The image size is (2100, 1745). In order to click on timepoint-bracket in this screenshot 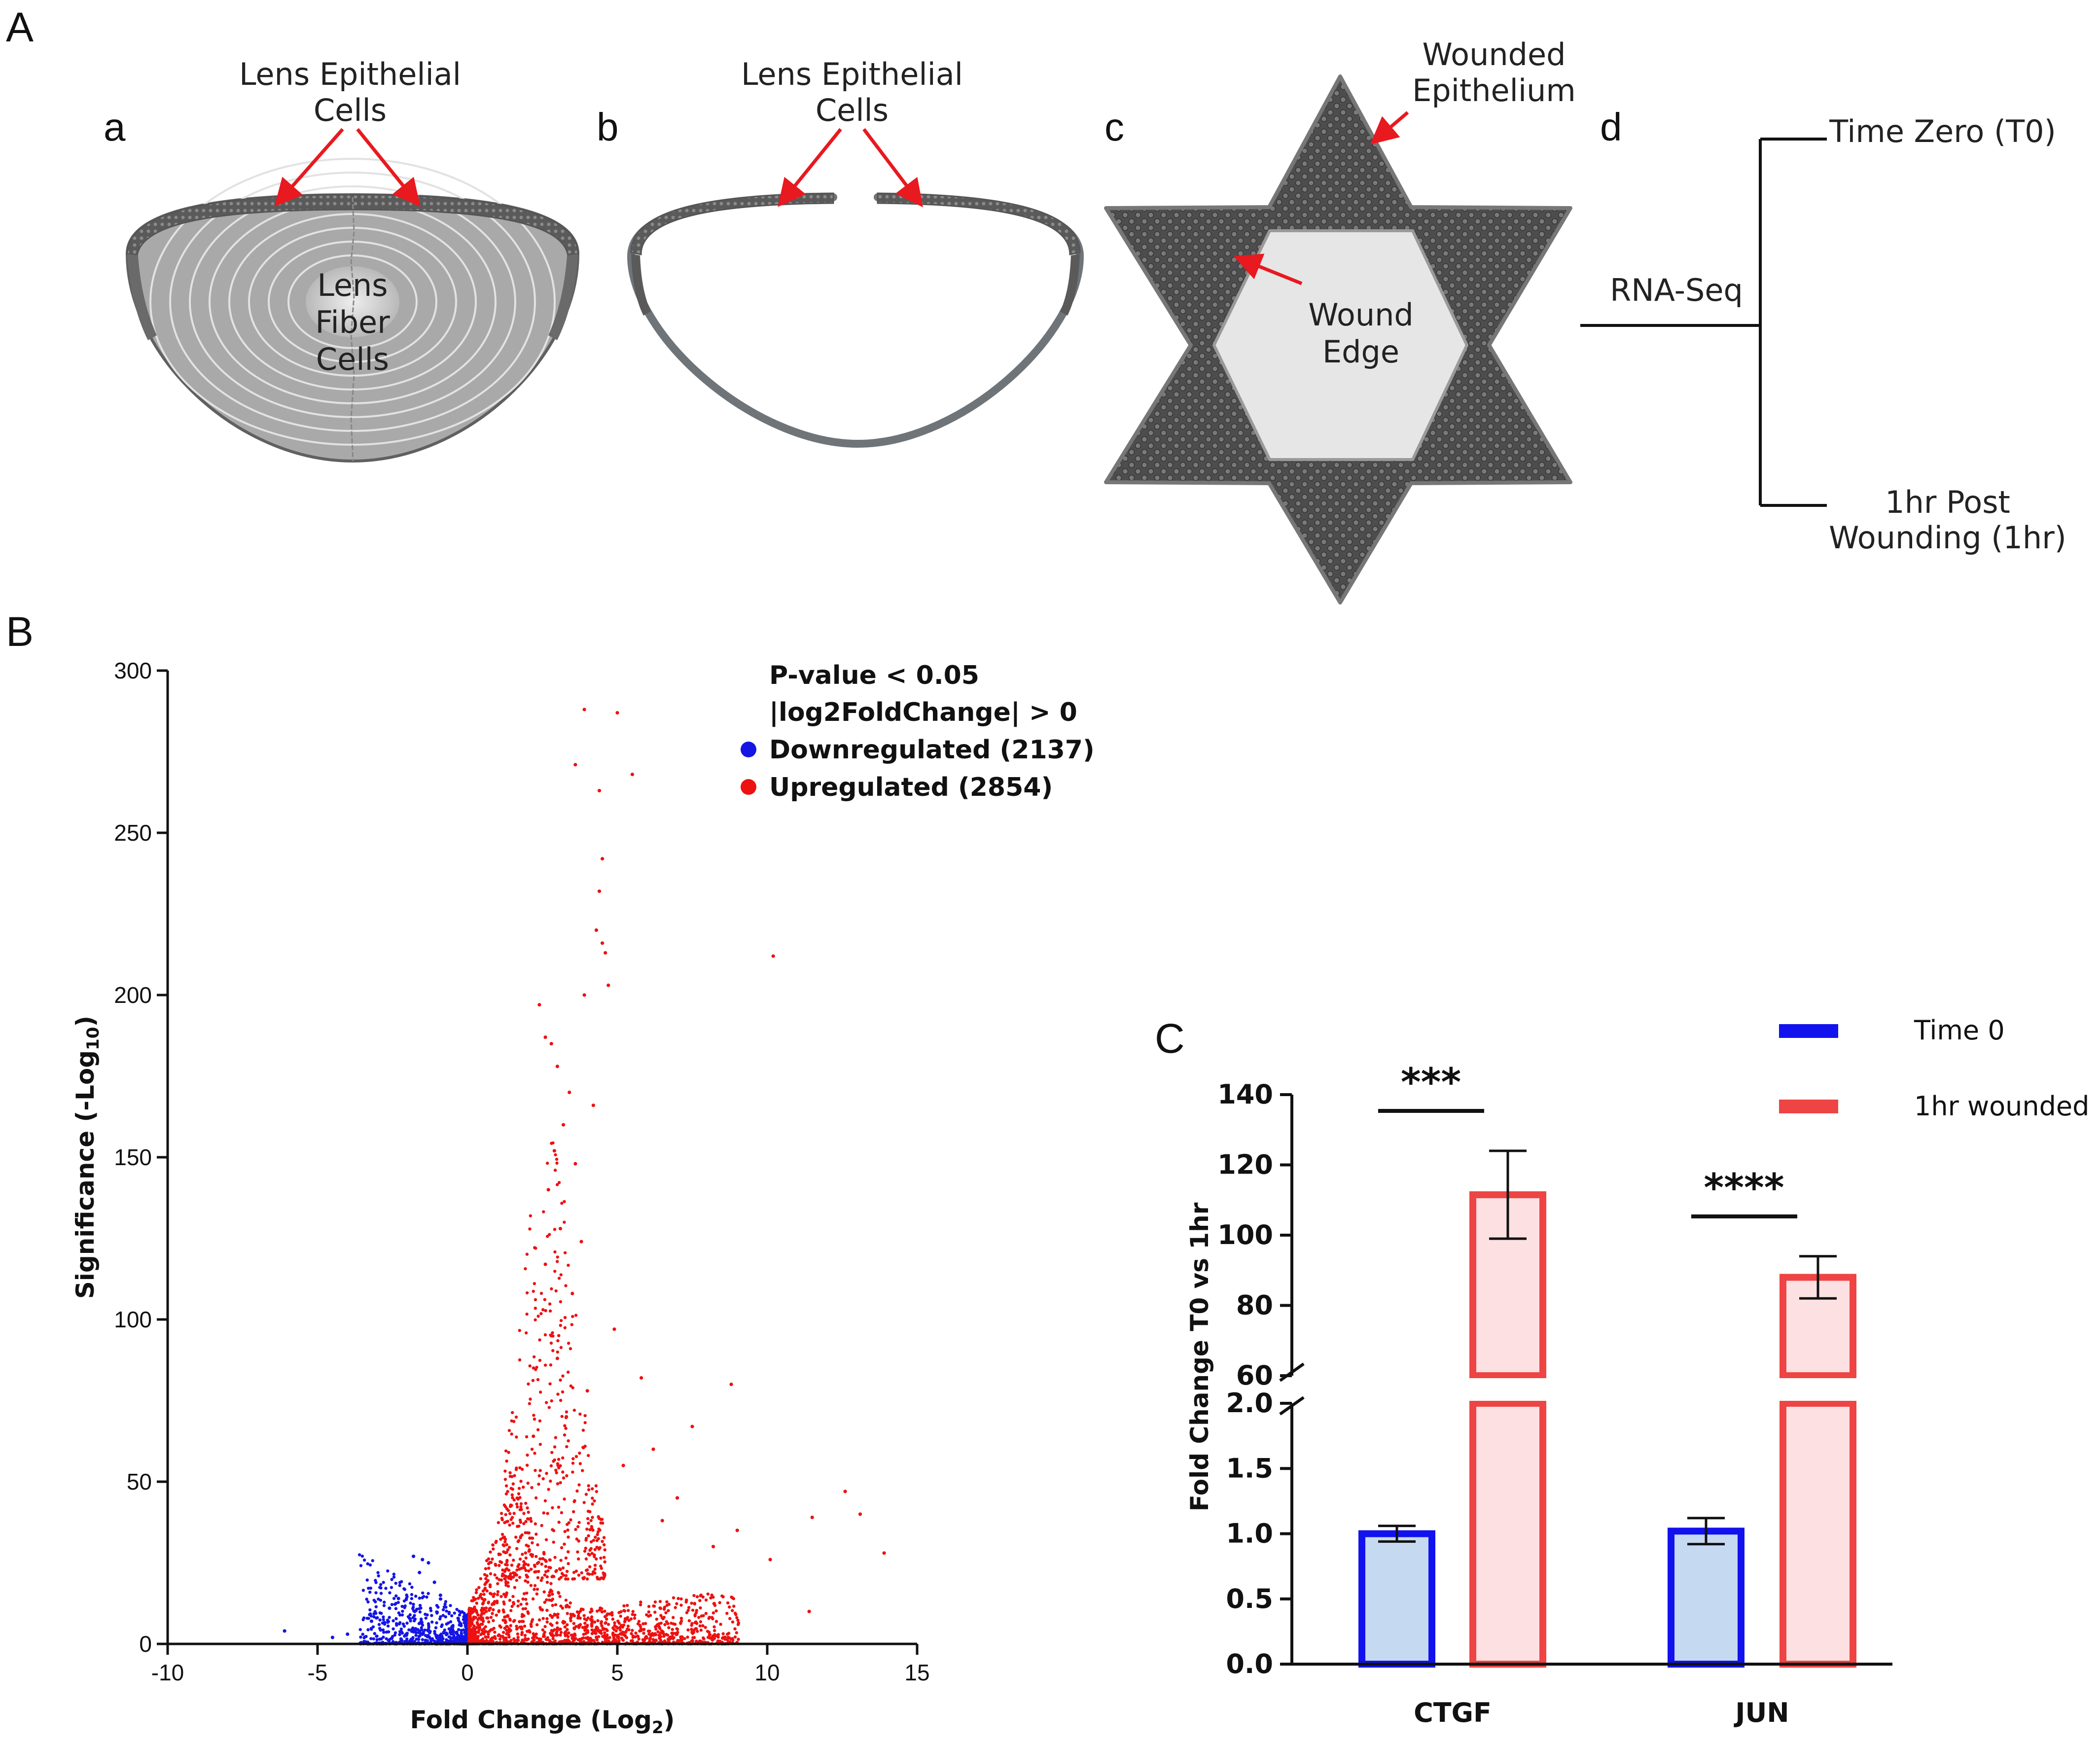, I will do `click(1704, 322)`.